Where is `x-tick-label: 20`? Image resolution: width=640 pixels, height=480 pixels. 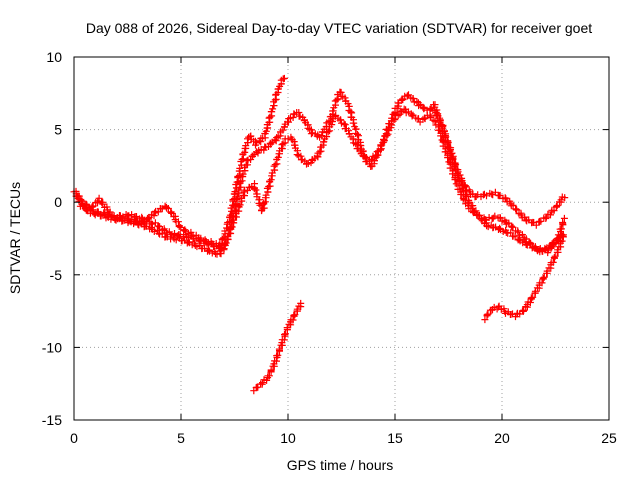
x-tick-label: 20 is located at coordinates (502, 438).